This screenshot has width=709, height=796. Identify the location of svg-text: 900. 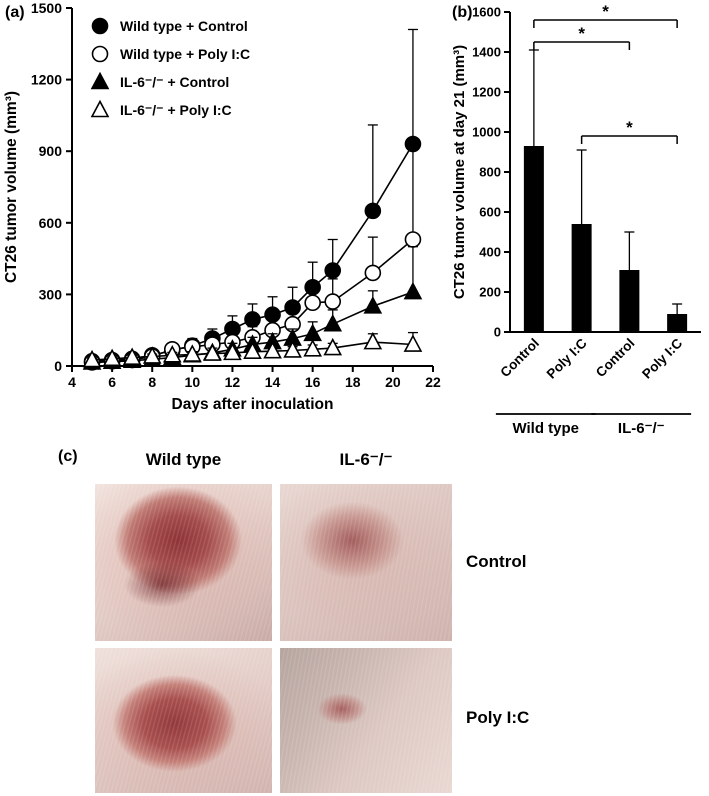
(51, 151).